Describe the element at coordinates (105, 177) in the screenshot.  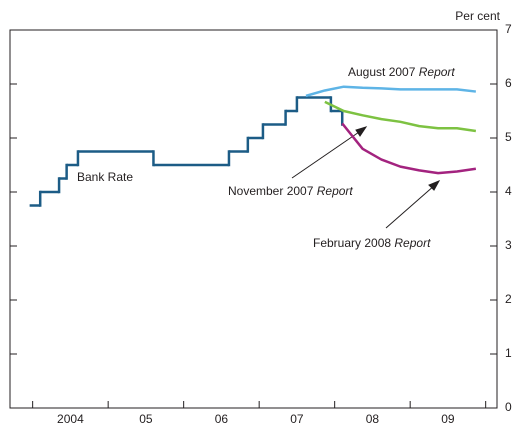
I see `annotation: Bank Rate` at that location.